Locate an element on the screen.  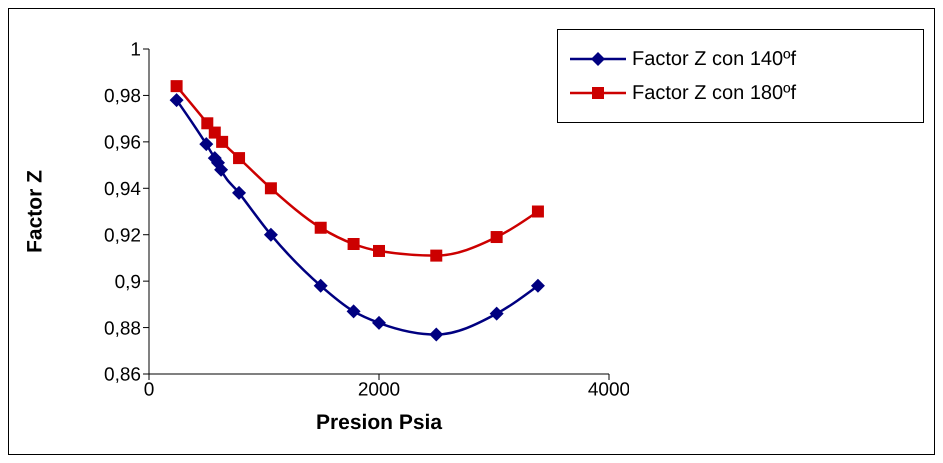
y-tick-label: 0,96 is located at coordinates (122, 143).